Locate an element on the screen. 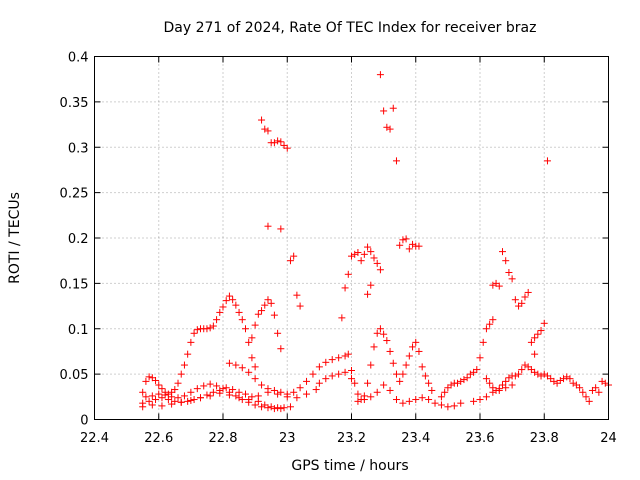 The image size is (640, 480). x-tick-label: 22.6 is located at coordinates (158, 438).